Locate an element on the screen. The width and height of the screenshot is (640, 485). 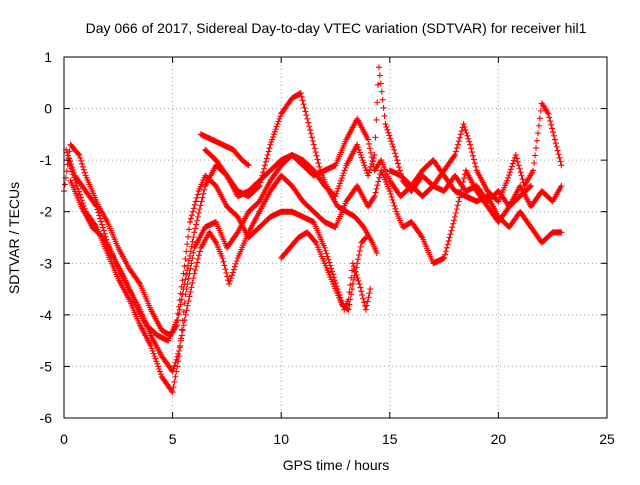
y-tick-label: -1 is located at coordinates (46, 160).